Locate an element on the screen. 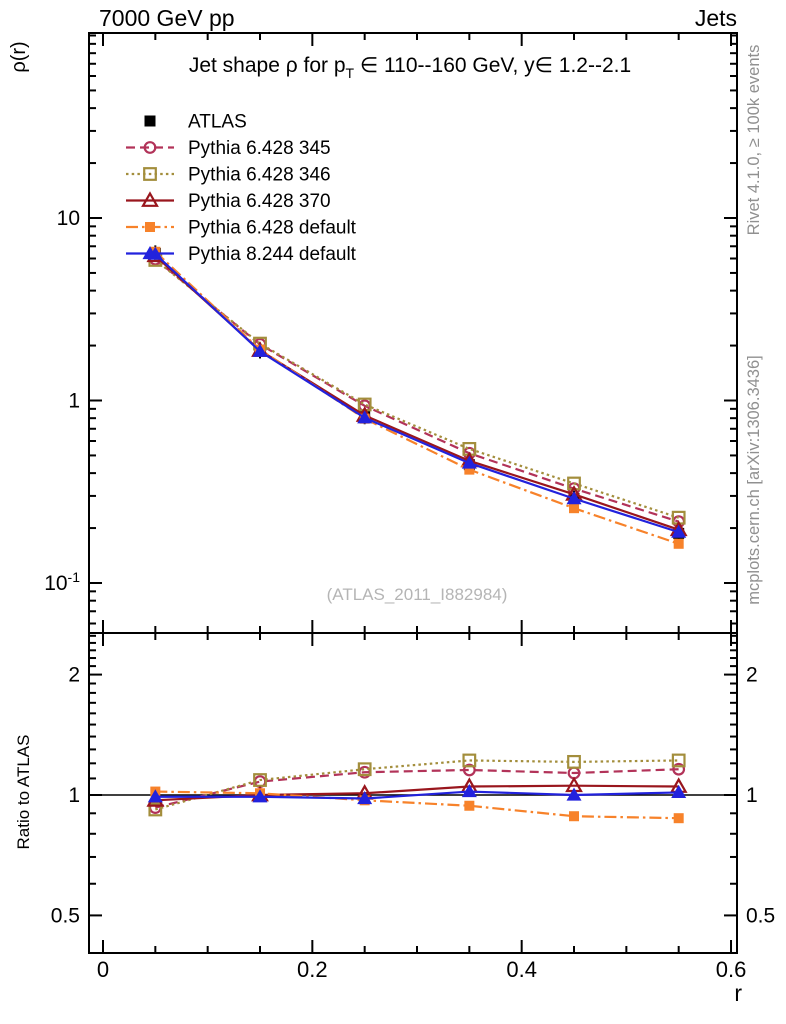 This screenshot has height=1024, width=786. watermark: (ATLAS_2011_I882984) is located at coordinates (417, 594).